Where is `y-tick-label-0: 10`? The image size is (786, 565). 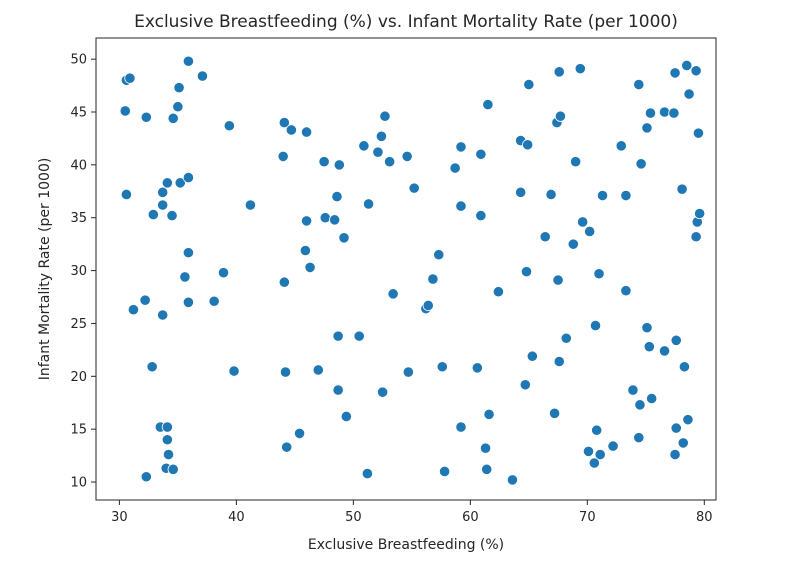 y-tick-label-0: 10 is located at coordinates (78, 483).